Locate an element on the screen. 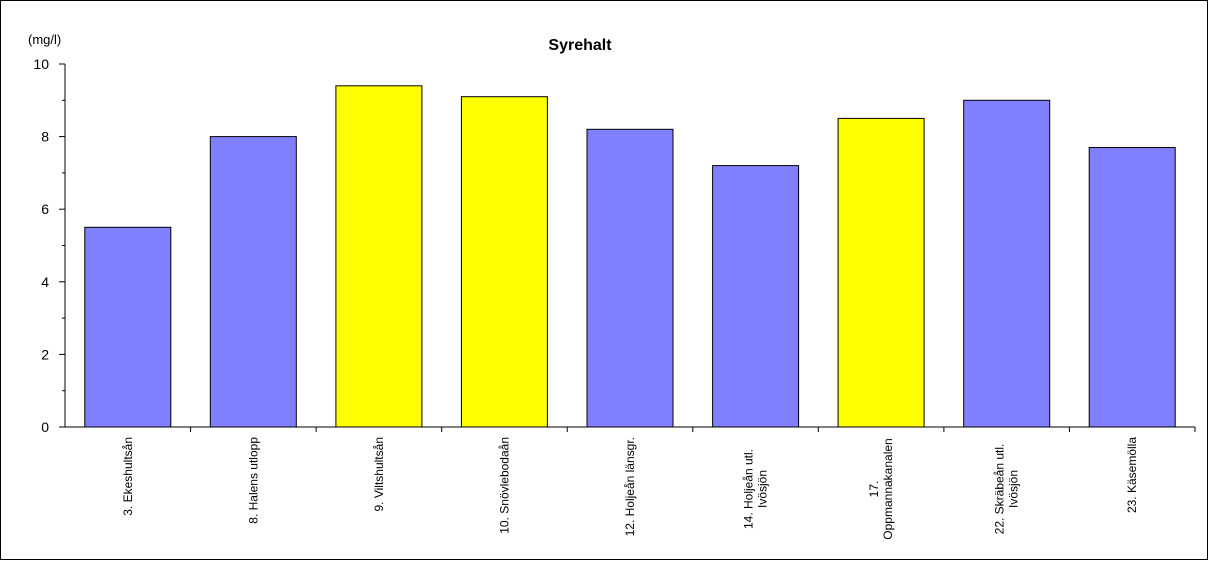 Image resolution: width=1208 pixels, height=565 pixels. x-category-label: 3. Ekeshultsån is located at coordinates (128, 476).